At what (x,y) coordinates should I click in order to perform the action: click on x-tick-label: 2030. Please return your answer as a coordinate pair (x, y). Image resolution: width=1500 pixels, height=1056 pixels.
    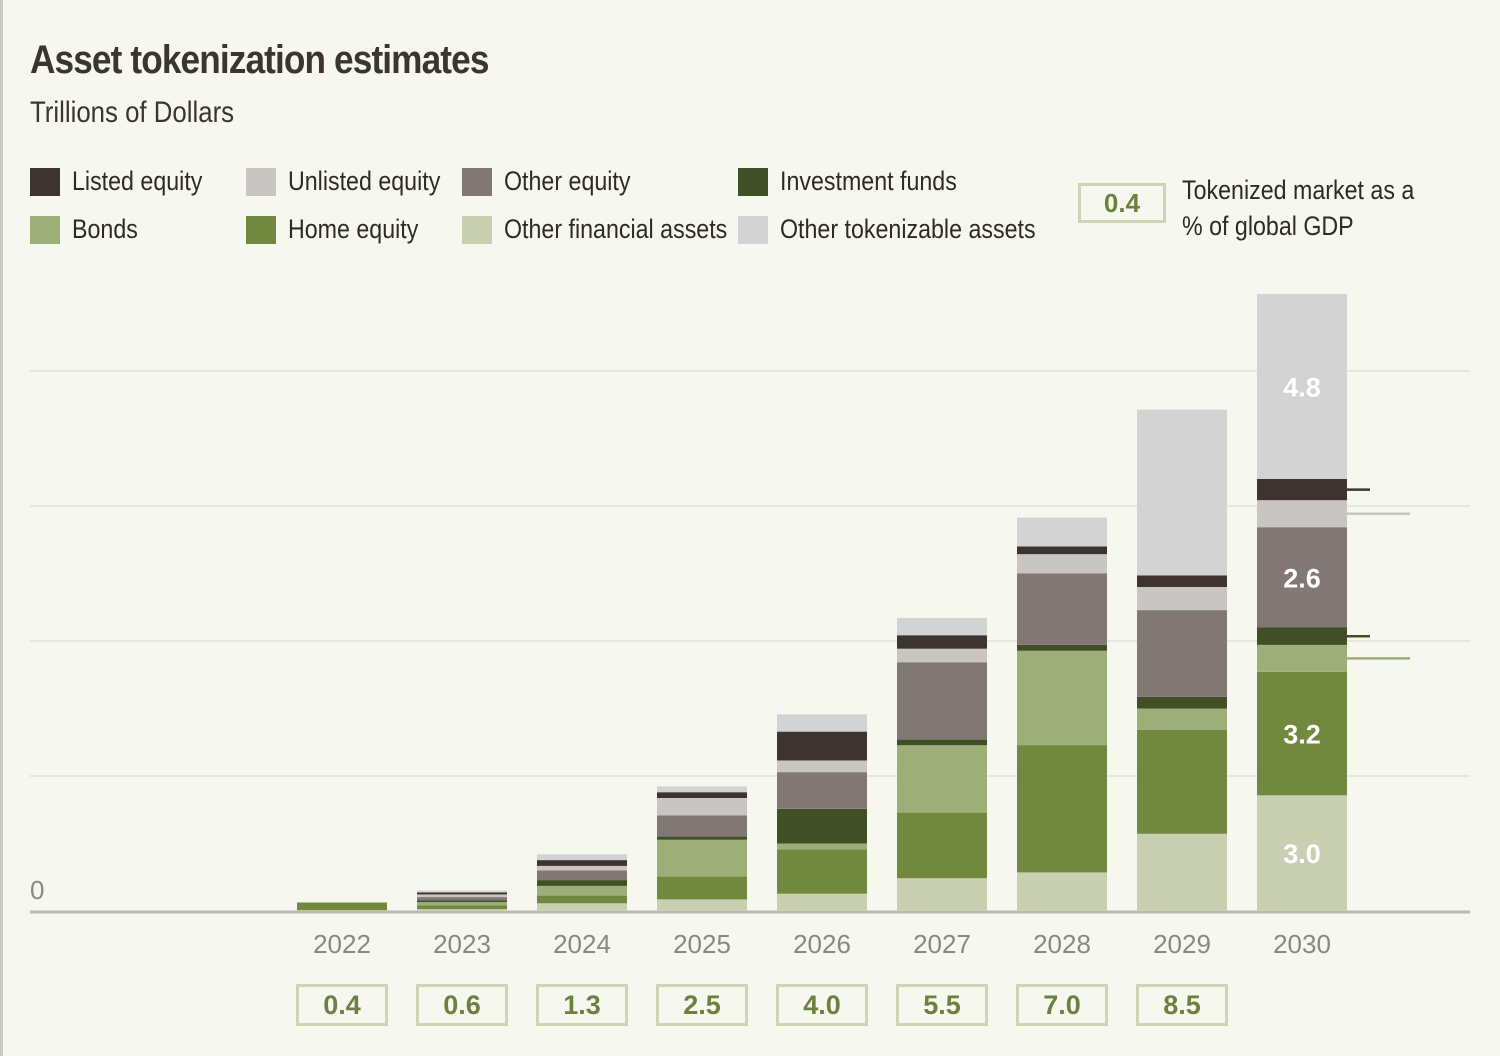
    Looking at the image, I should click on (1302, 944).